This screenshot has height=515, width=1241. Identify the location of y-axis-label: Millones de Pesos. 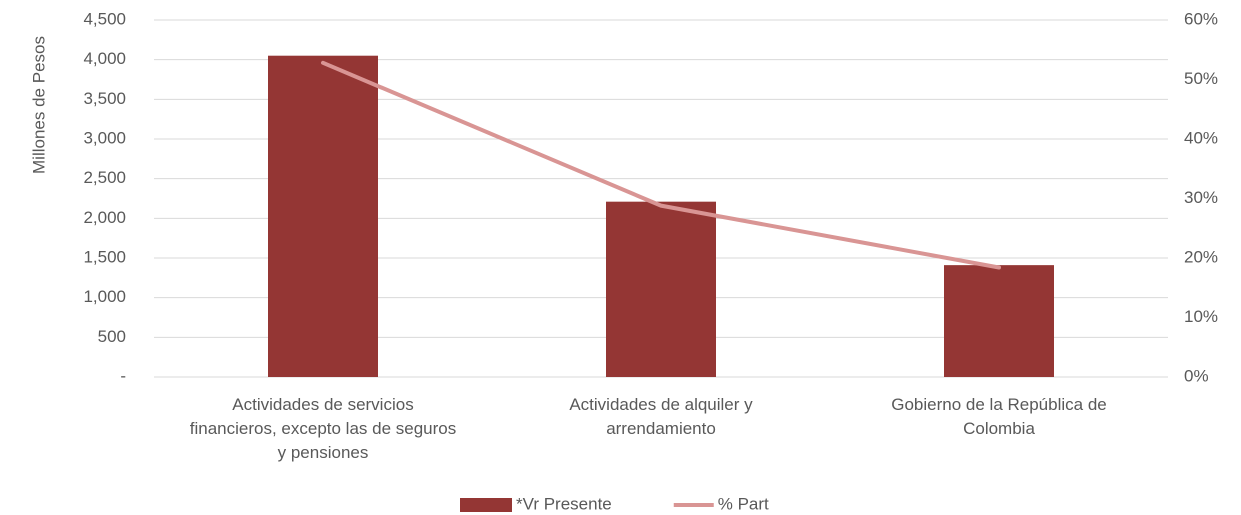
(38, 105).